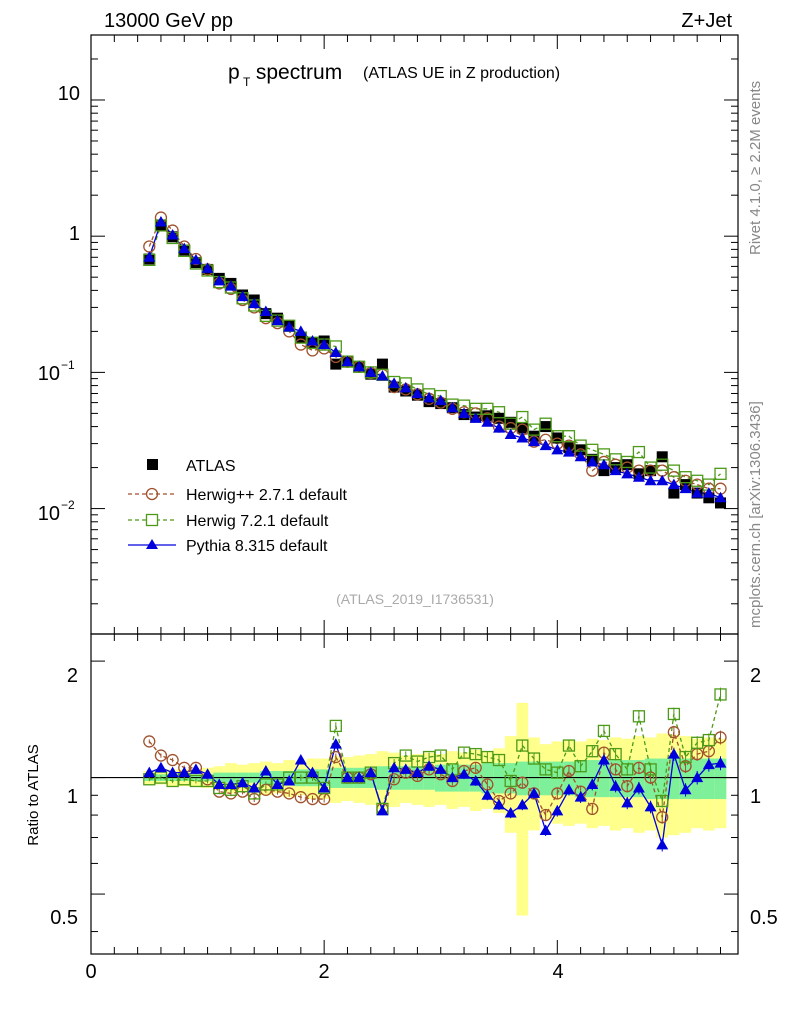 The image size is (786, 1024). I want to click on x-tick-4: 4, so click(557, 972).